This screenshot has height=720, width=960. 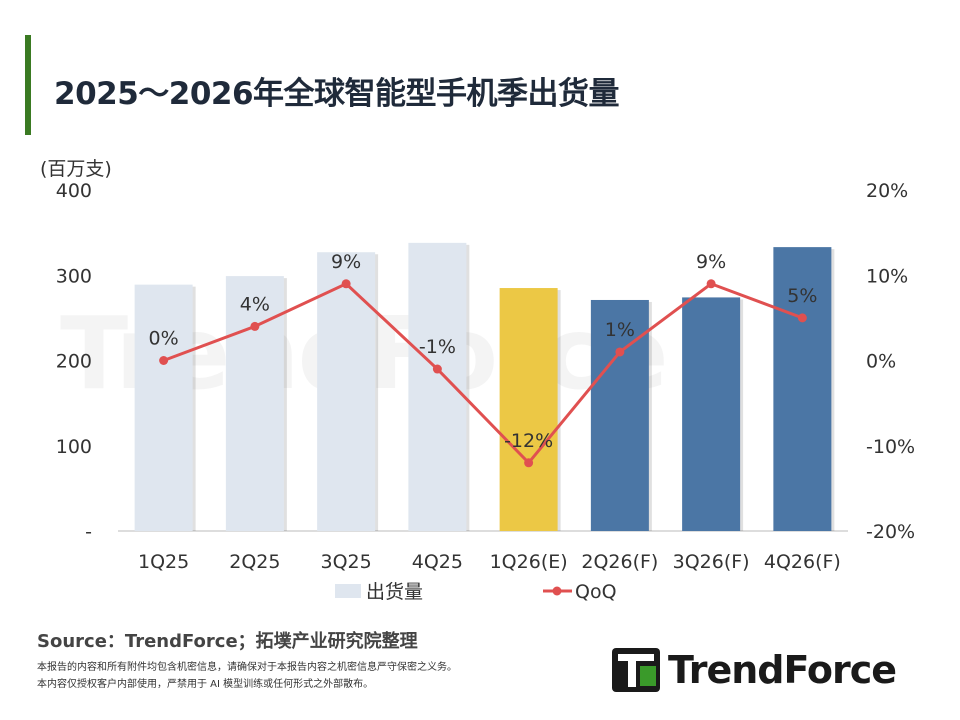 What do you see at coordinates (711, 562) in the screenshot?
I see `x-tick-label: 3Q26(F)` at bounding box center [711, 562].